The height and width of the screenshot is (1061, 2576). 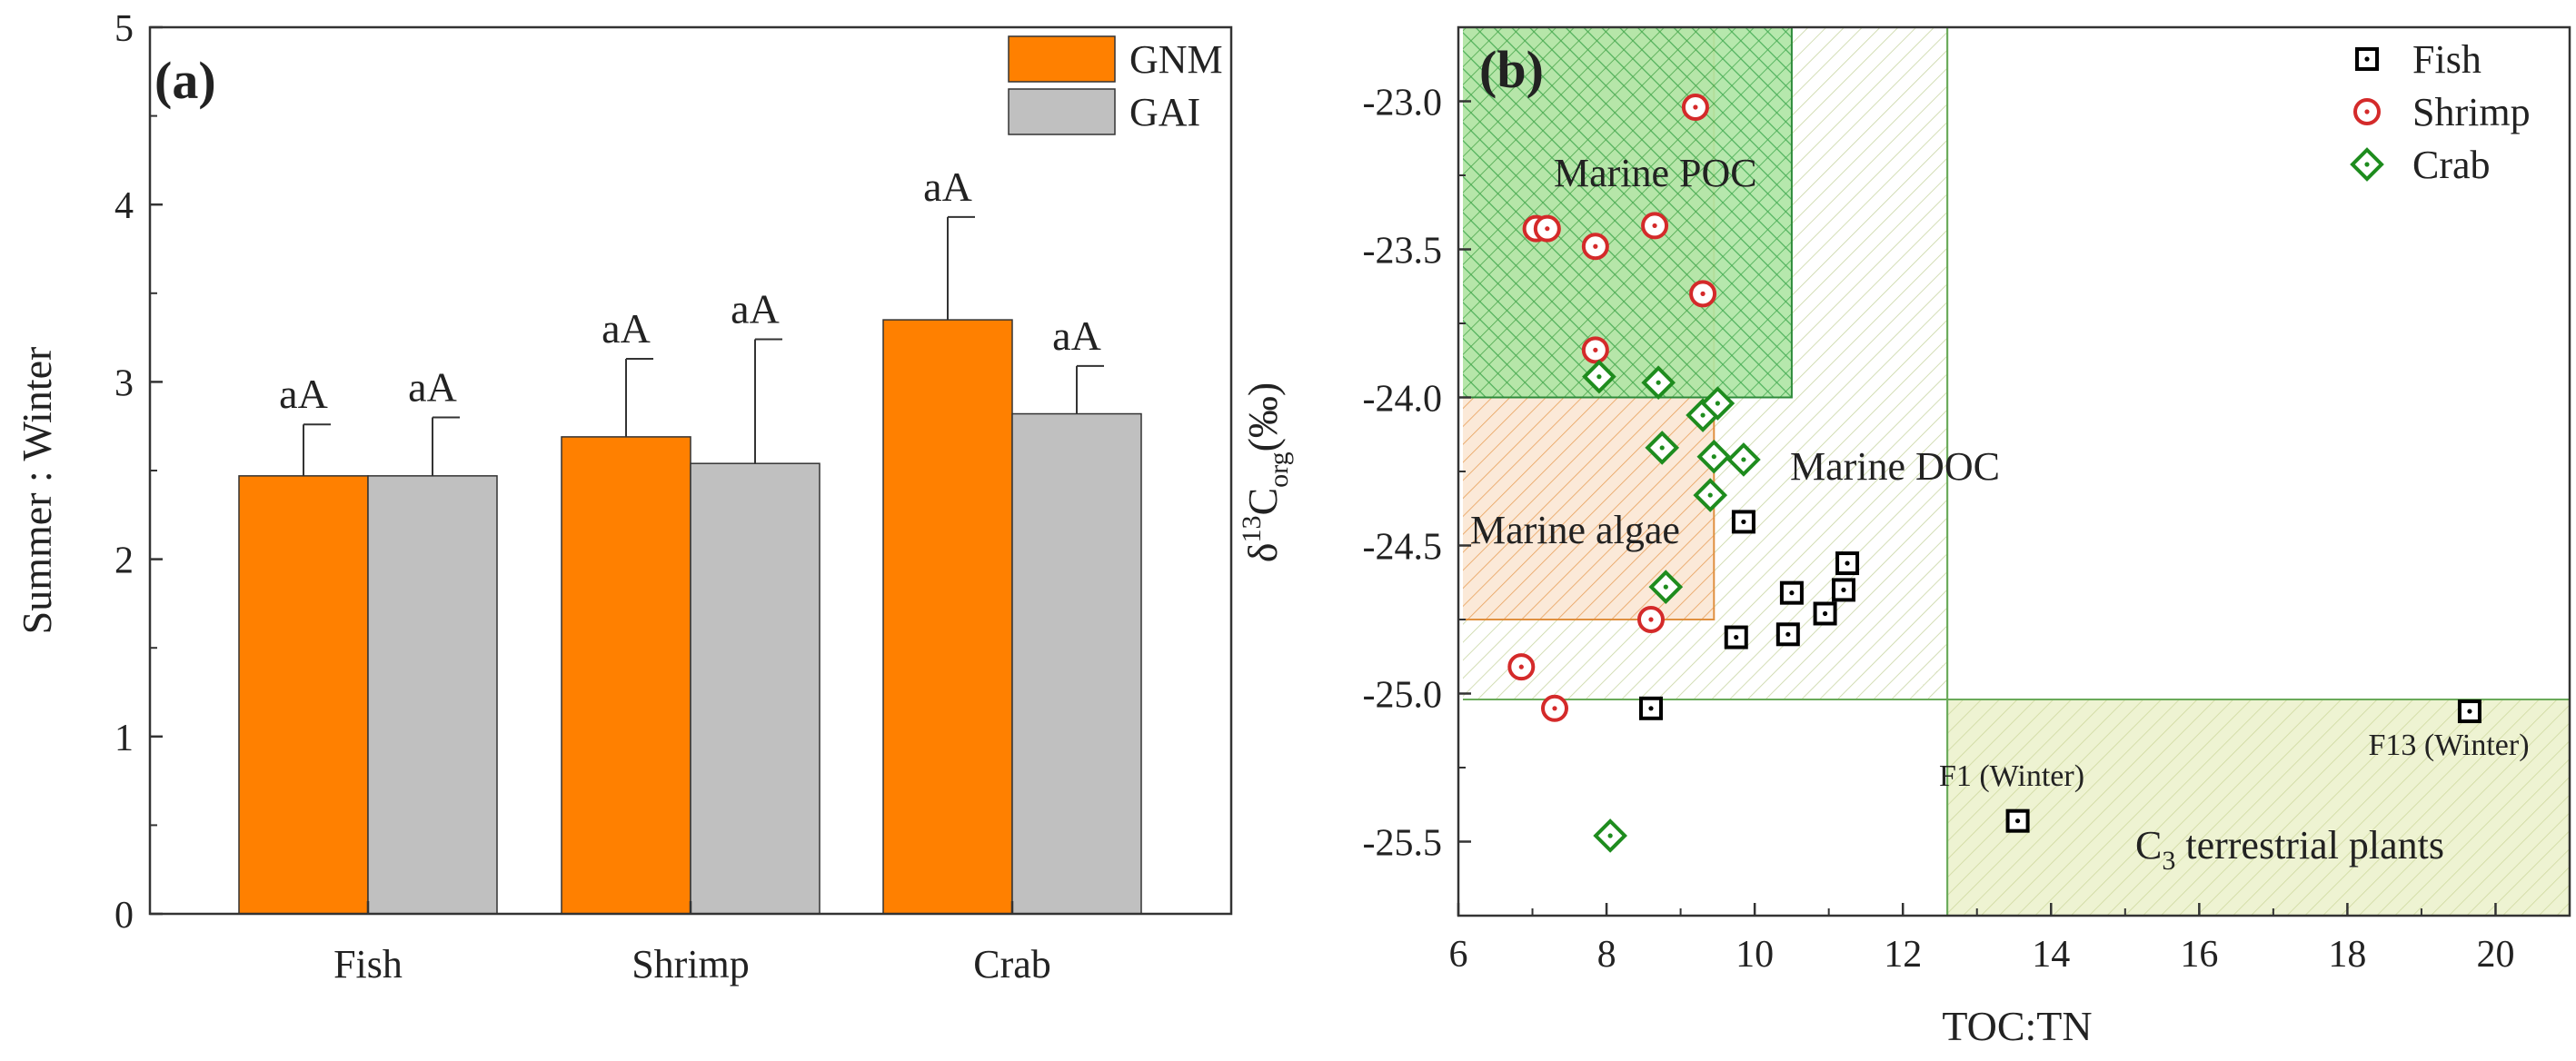 What do you see at coordinates (691, 964) in the screenshot?
I see `a-x-tick-label: Shrimp` at bounding box center [691, 964].